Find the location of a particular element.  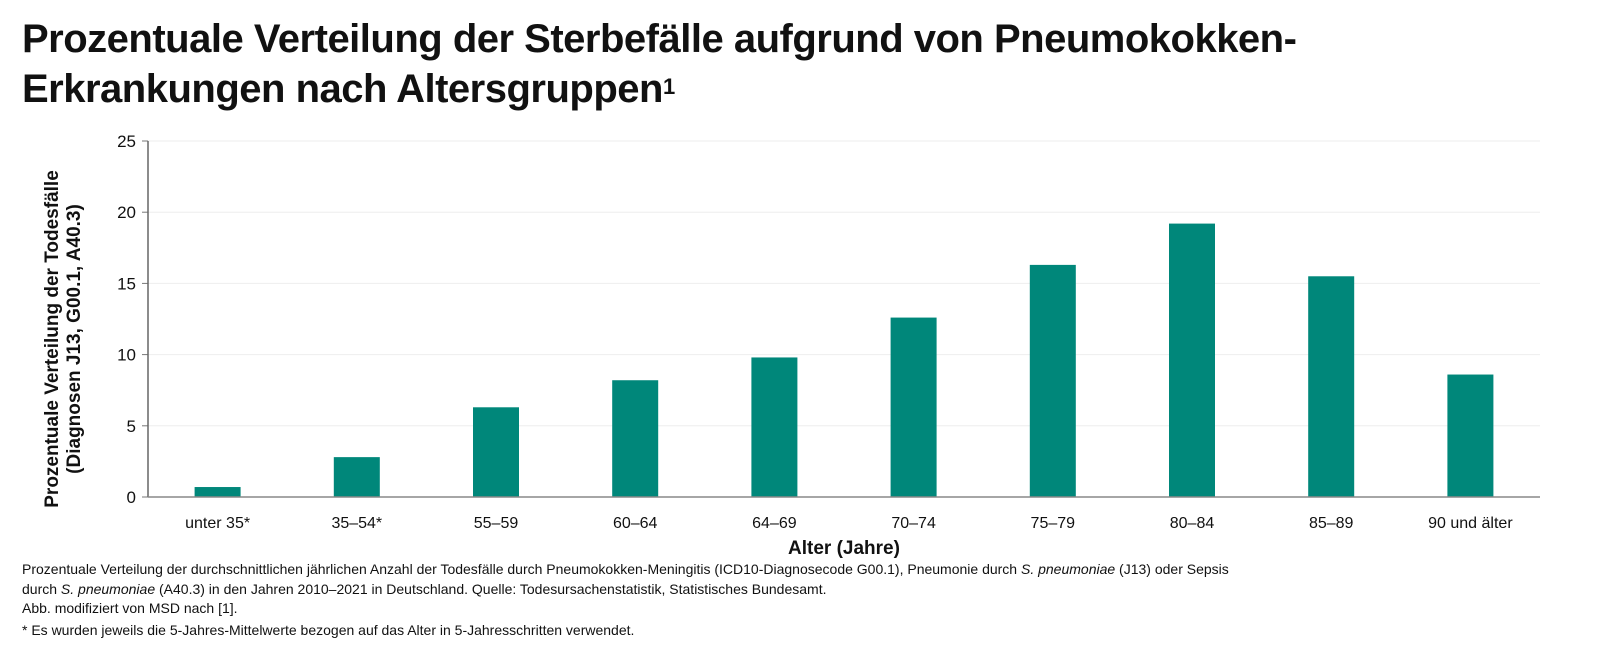

x-tick-label: 55–59 is located at coordinates (496, 523).